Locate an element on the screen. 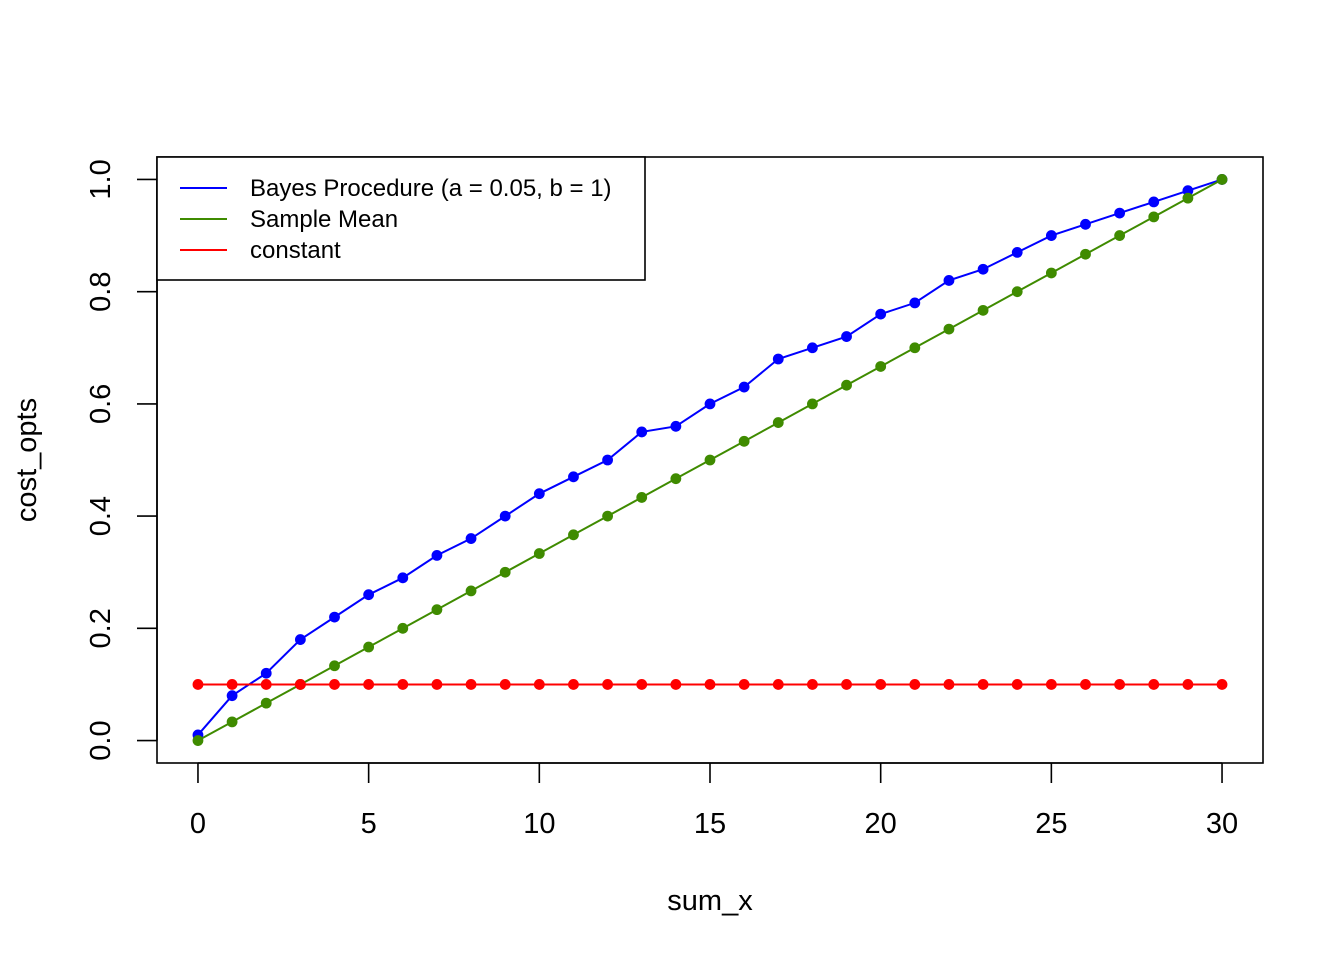 The height and width of the screenshot is (960, 1344). x-tick-label: 25 is located at coordinates (1051, 824).